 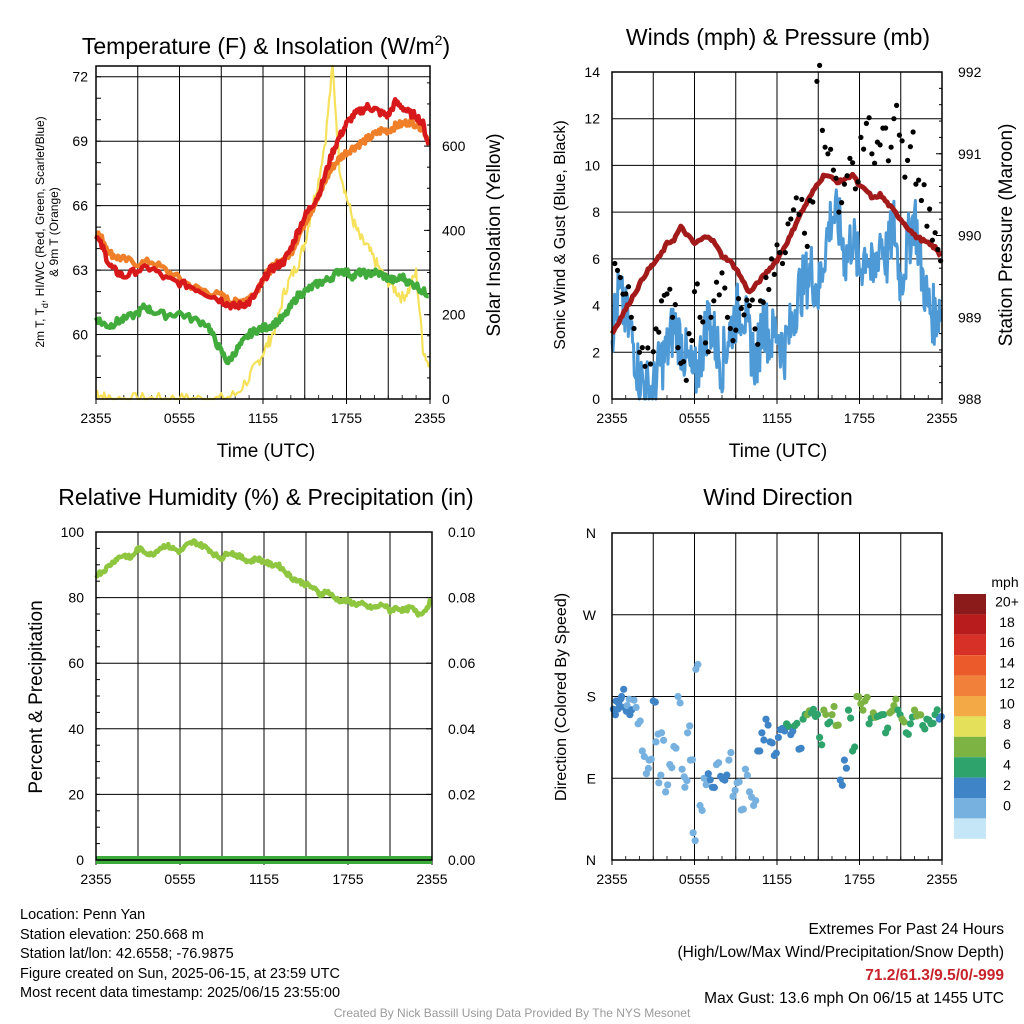 I want to click on dir-colorbar: mph 20+ 18 16 14 12 10 8 6 4 2 0, so click(x=986, y=706).